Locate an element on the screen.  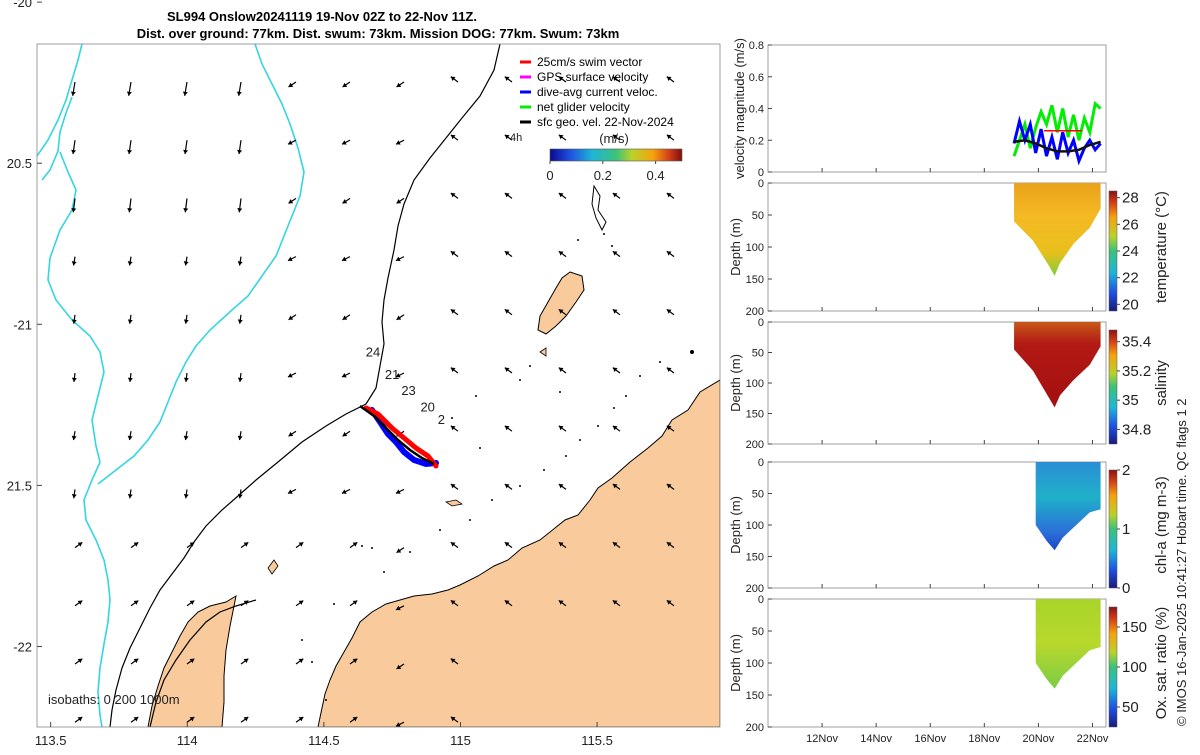
colorbar-label: salinity is located at coordinates (1161, 383).